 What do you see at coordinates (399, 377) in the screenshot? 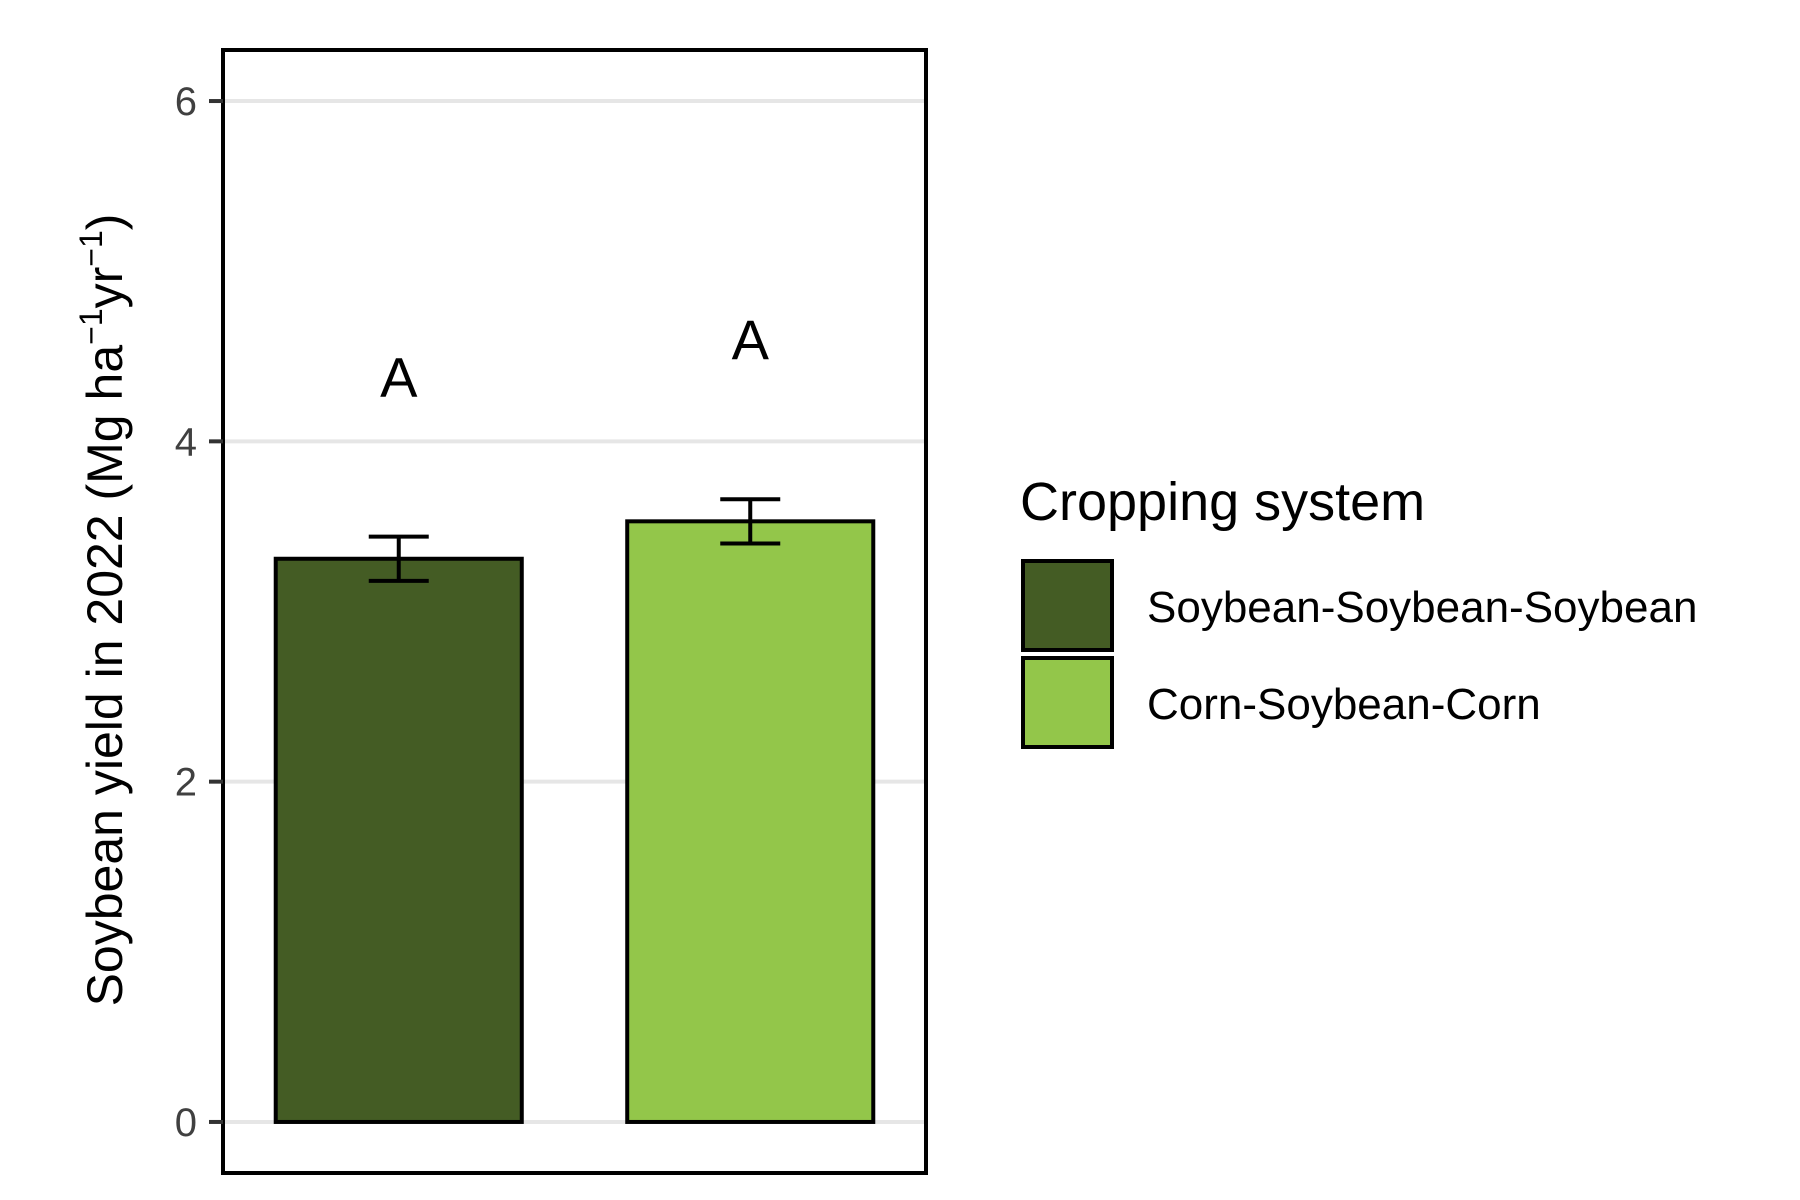
I see `significance-letter-soybean-soybean-soybean: A` at bounding box center [399, 377].